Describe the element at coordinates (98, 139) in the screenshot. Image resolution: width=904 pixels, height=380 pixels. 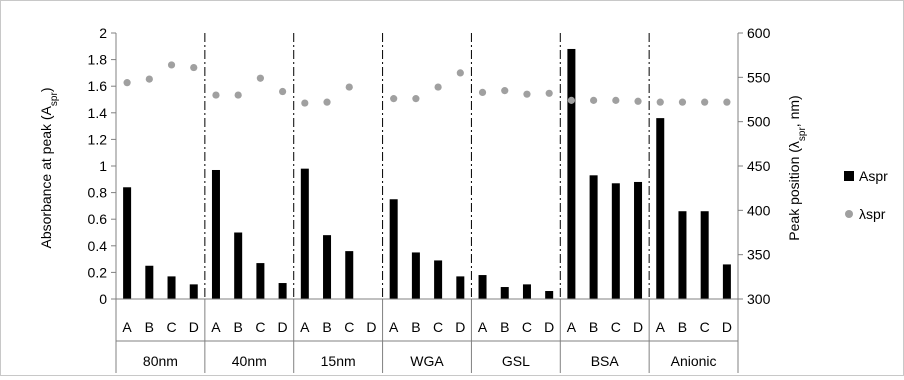
I see `left-tick-label: 1.2` at that location.